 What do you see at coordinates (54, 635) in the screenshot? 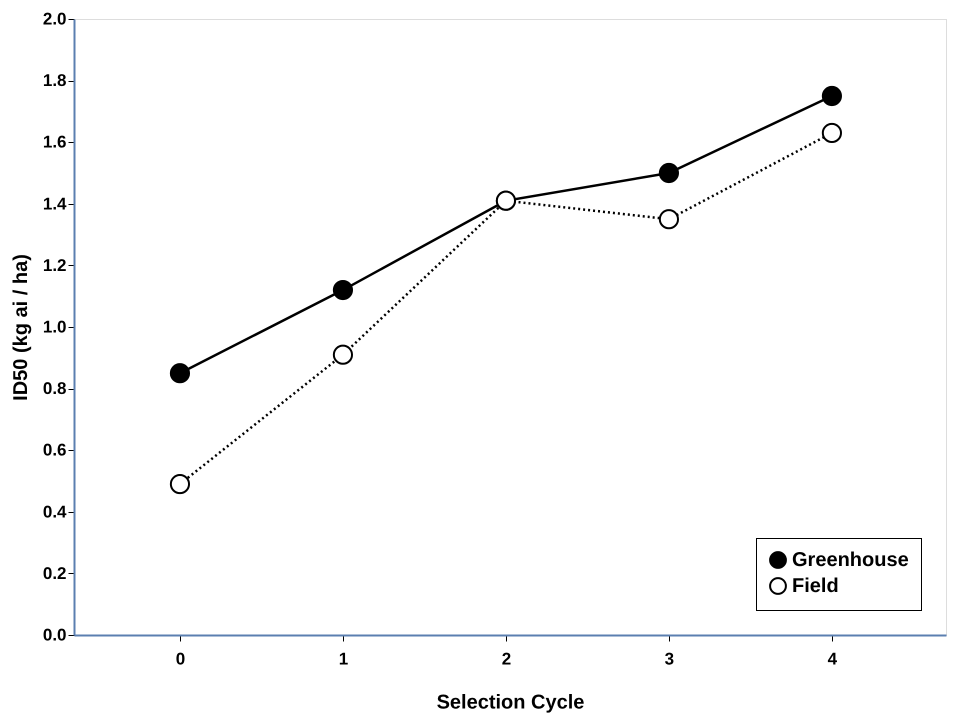
I see `y-tick-label: 0.0` at bounding box center [54, 635].